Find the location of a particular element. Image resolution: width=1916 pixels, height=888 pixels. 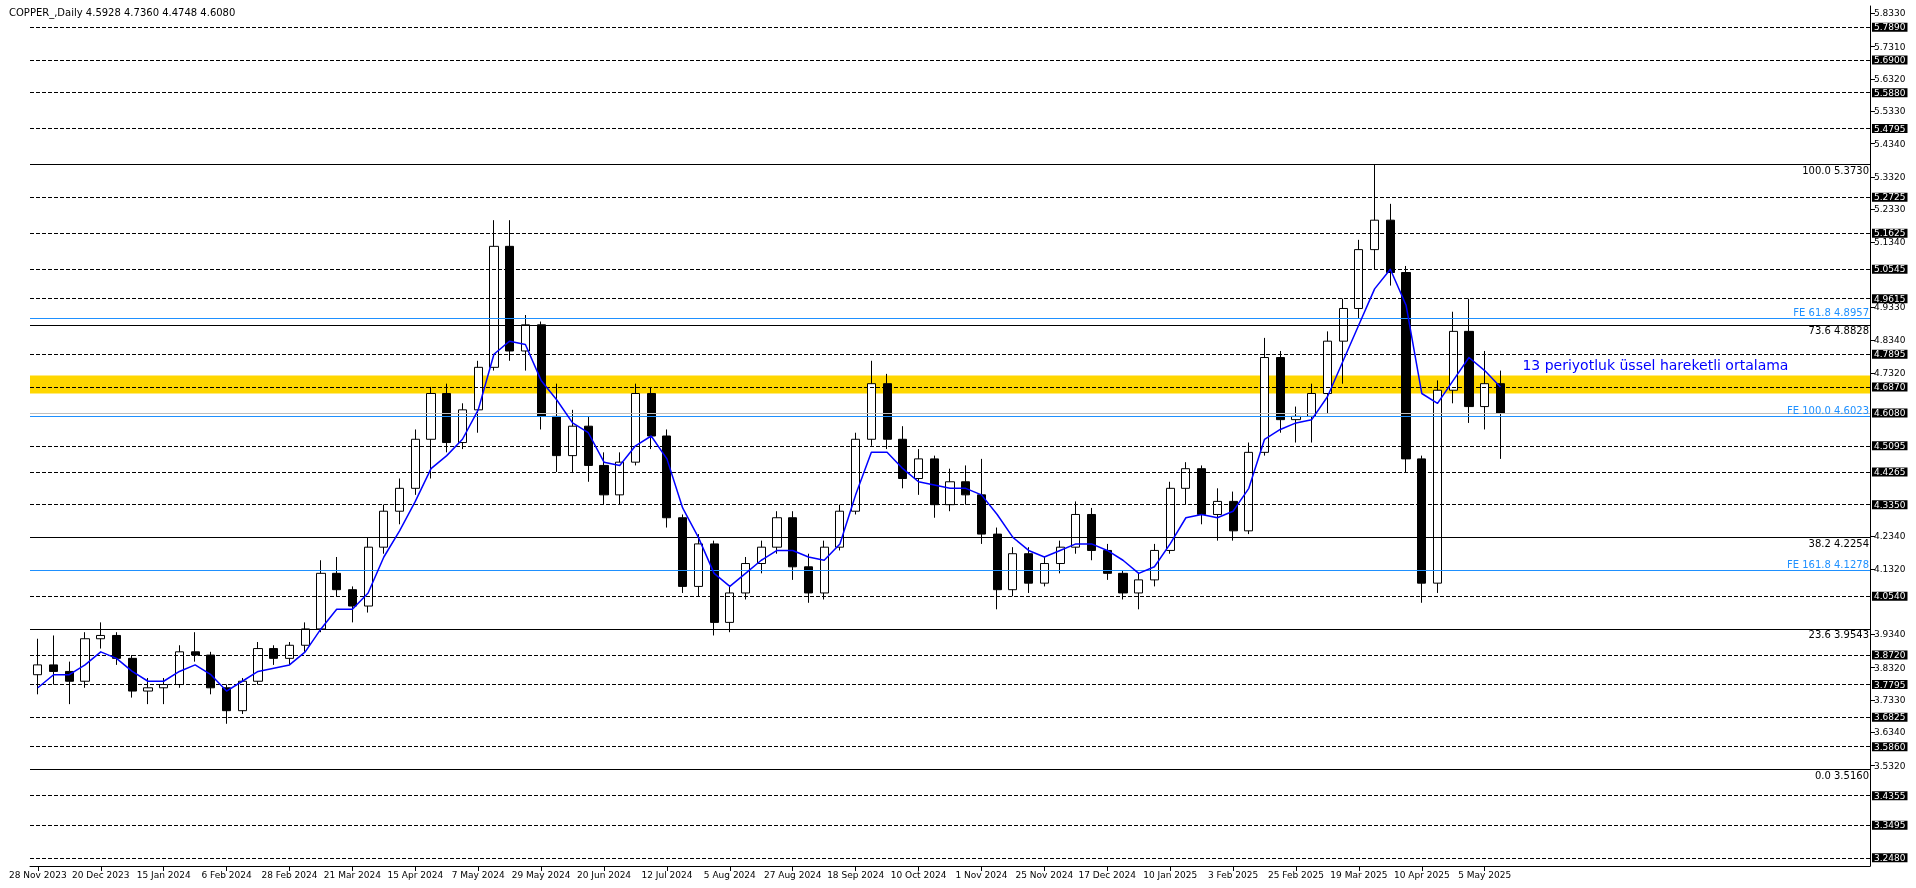

ref-line-label: 3.2480 is located at coordinates (1890, 857).